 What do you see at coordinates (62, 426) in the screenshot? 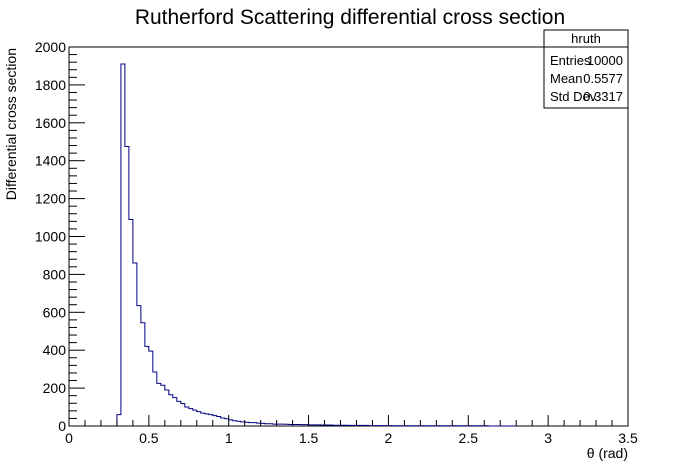
I see `y-tick-label: 0` at bounding box center [62, 426].